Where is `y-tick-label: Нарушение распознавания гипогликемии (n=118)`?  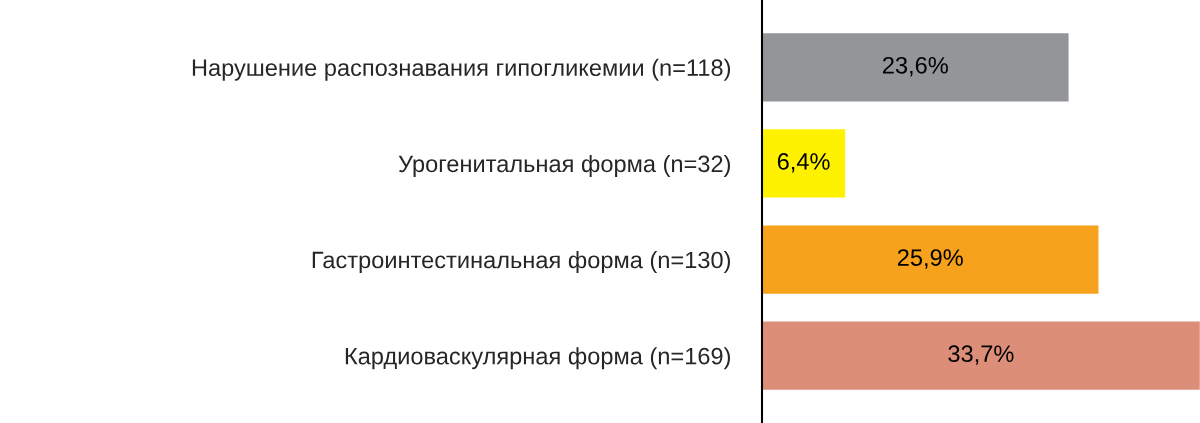 y-tick-label: Нарушение распознавания гипогликемии (n=118) is located at coordinates (461, 69).